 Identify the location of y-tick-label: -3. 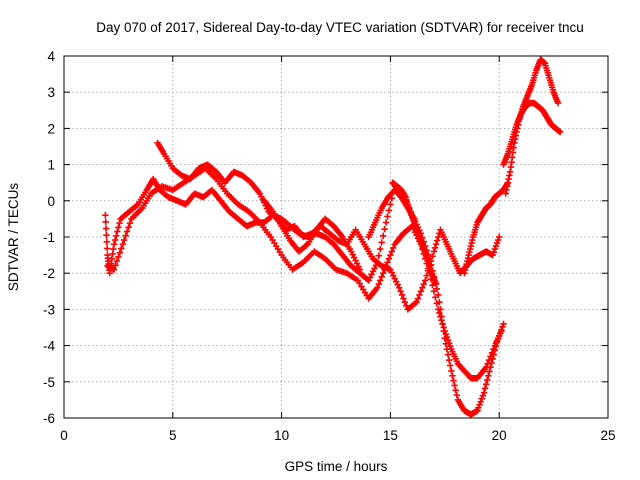
(49, 309).